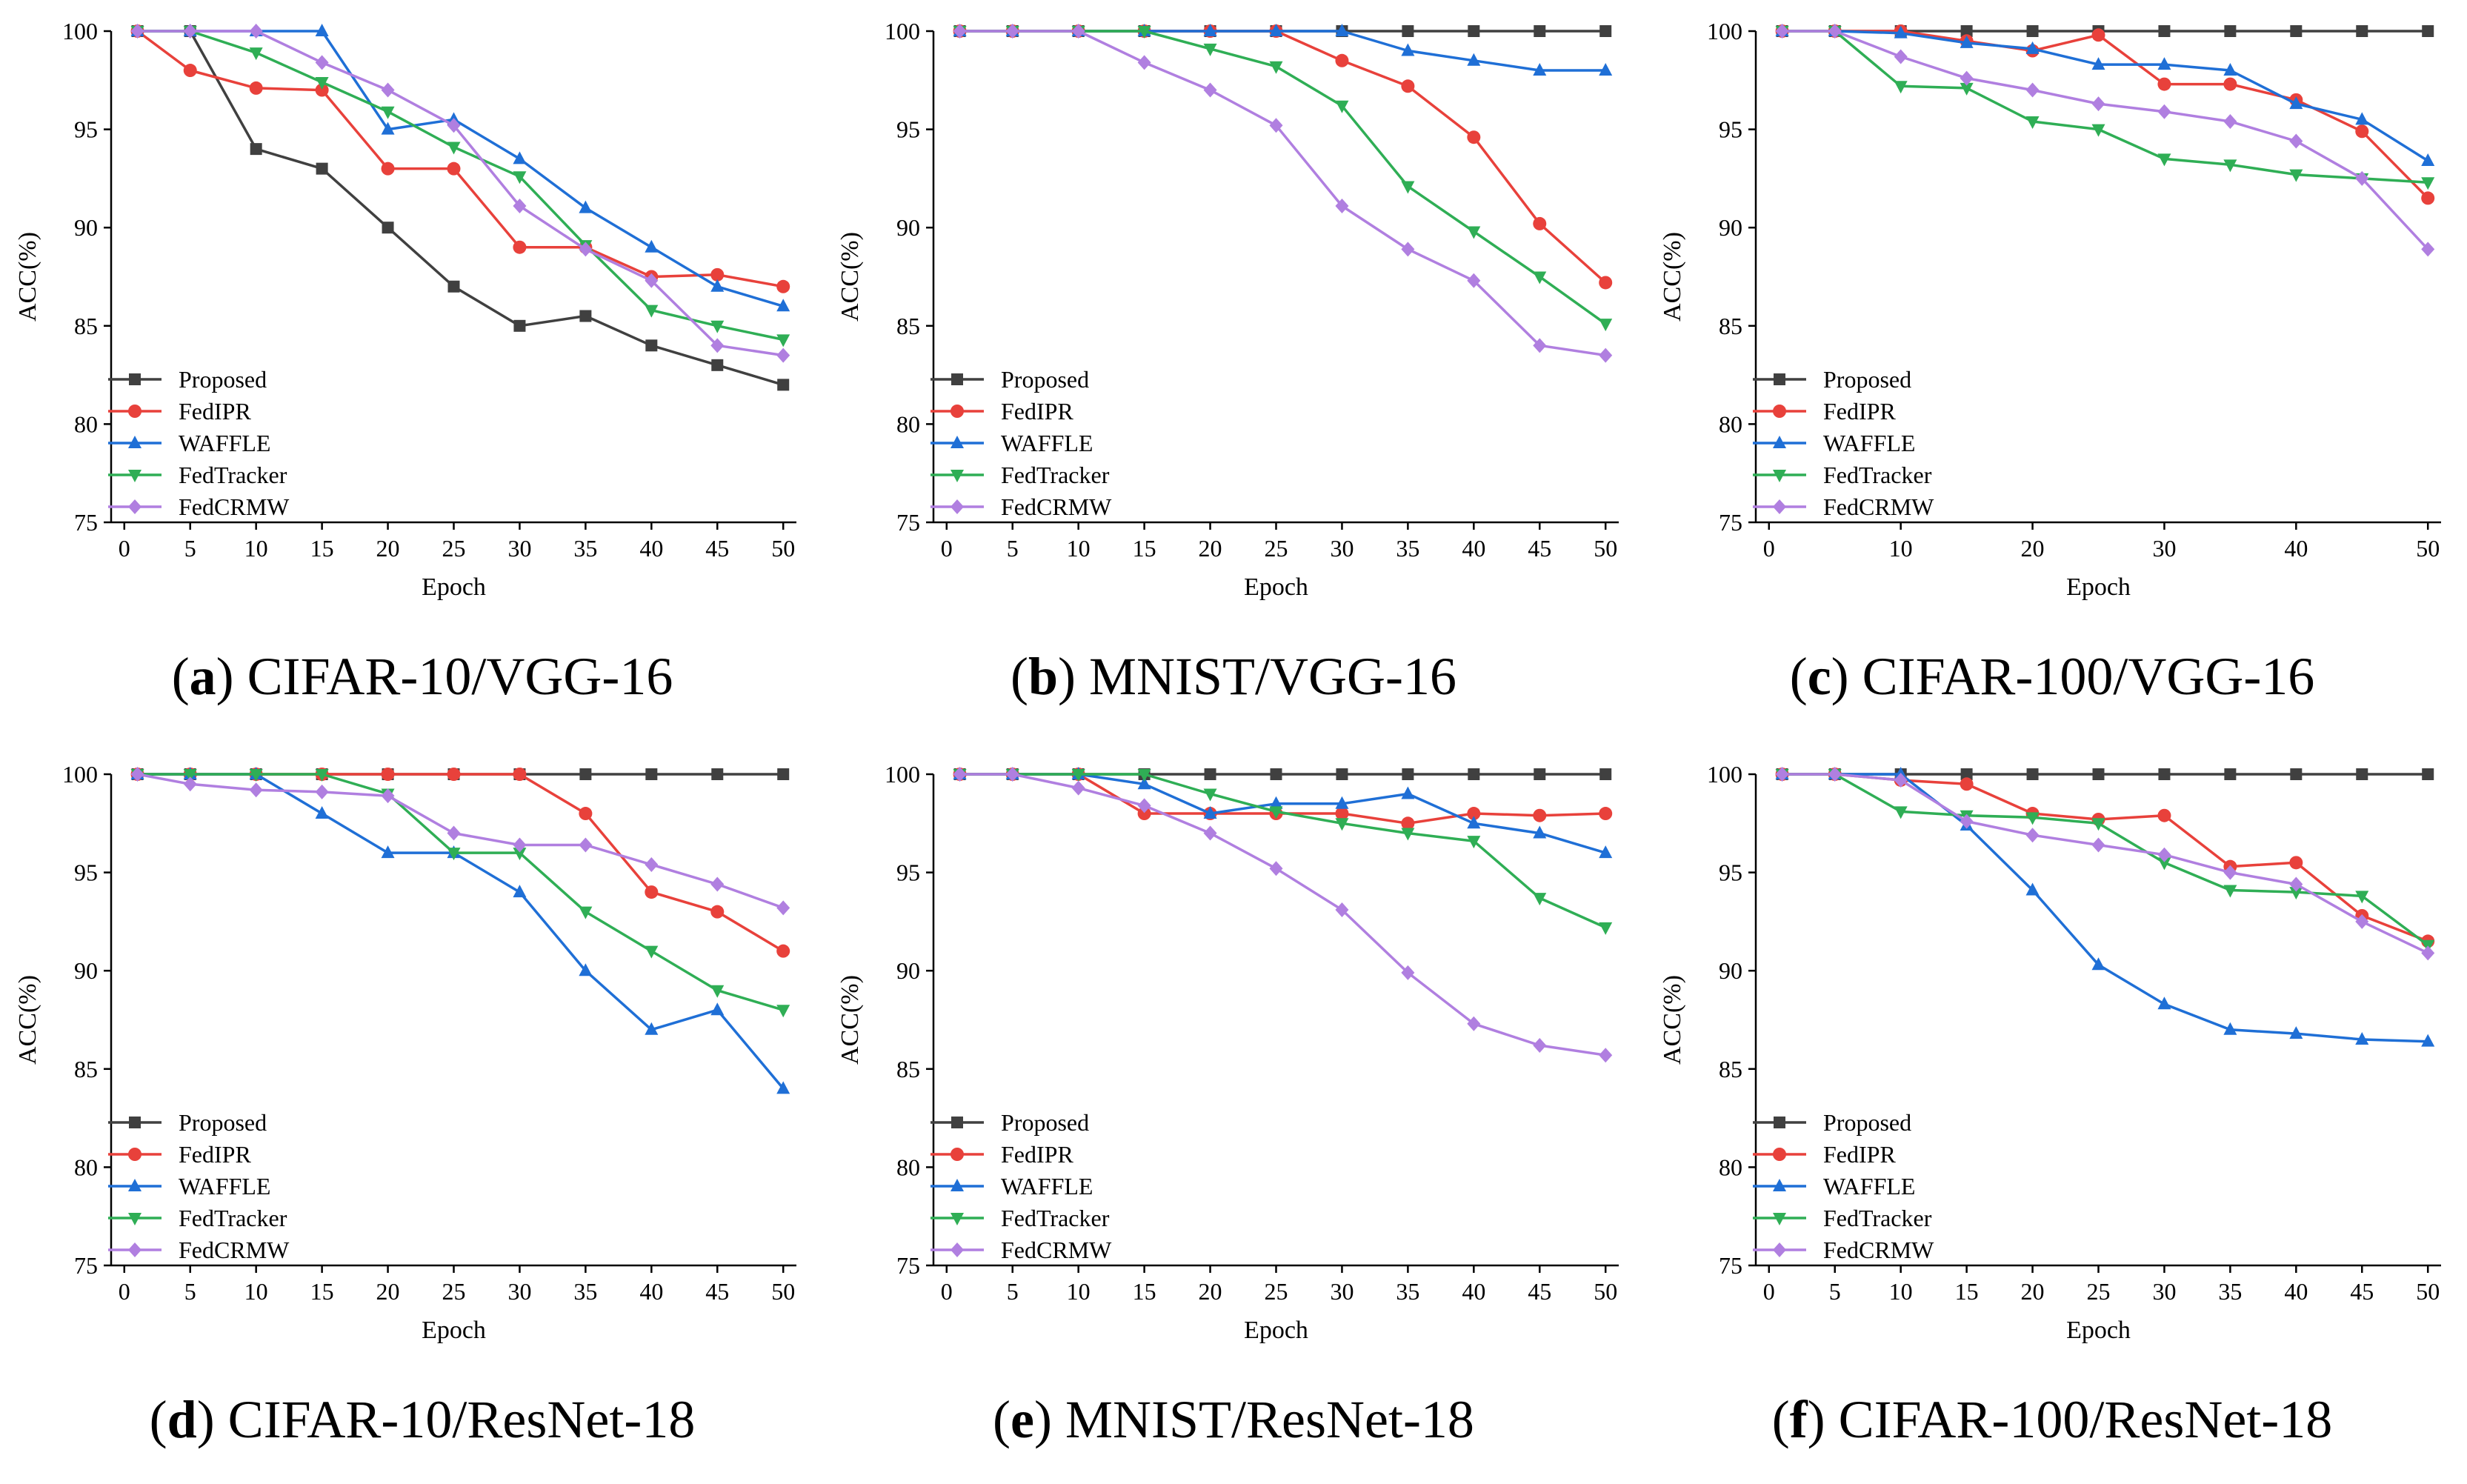 The height and width of the screenshot is (1484, 2467). What do you see at coordinates (1210, 548) in the screenshot?
I see `x-tick-label: 20` at bounding box center [1210, 548].